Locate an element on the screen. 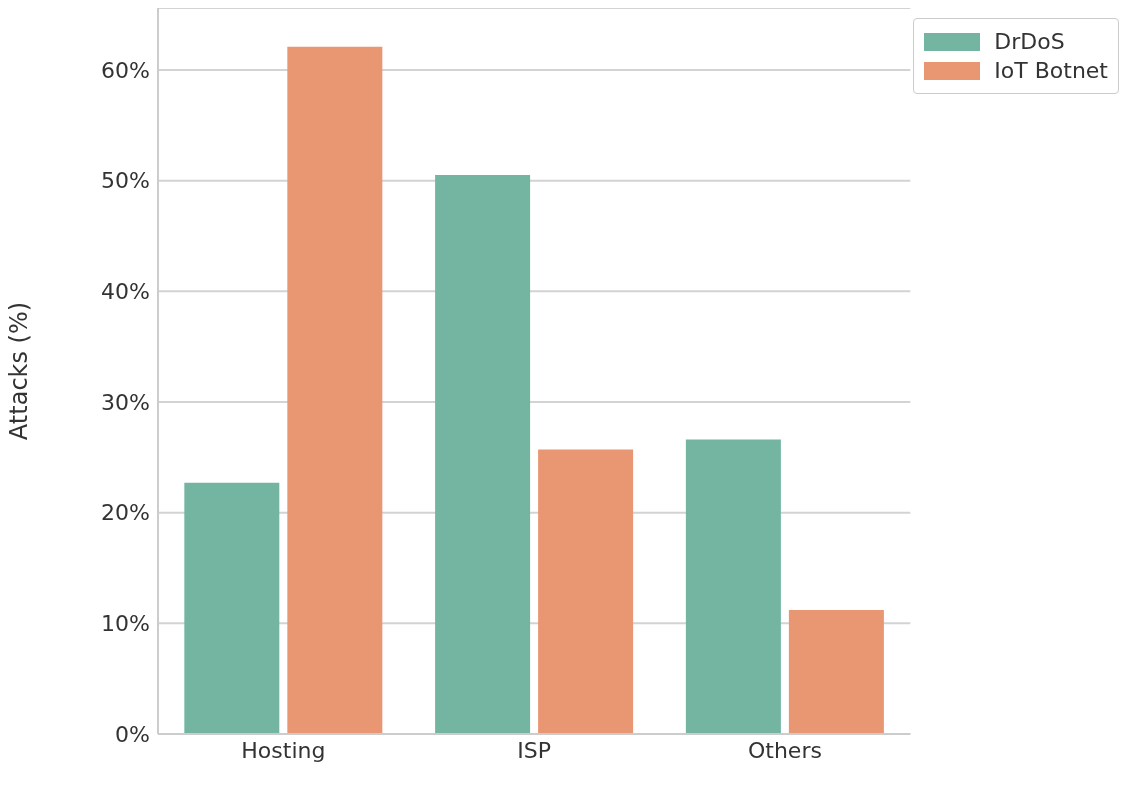  y-tick-label: 0% is located at coordinates (132, 734).